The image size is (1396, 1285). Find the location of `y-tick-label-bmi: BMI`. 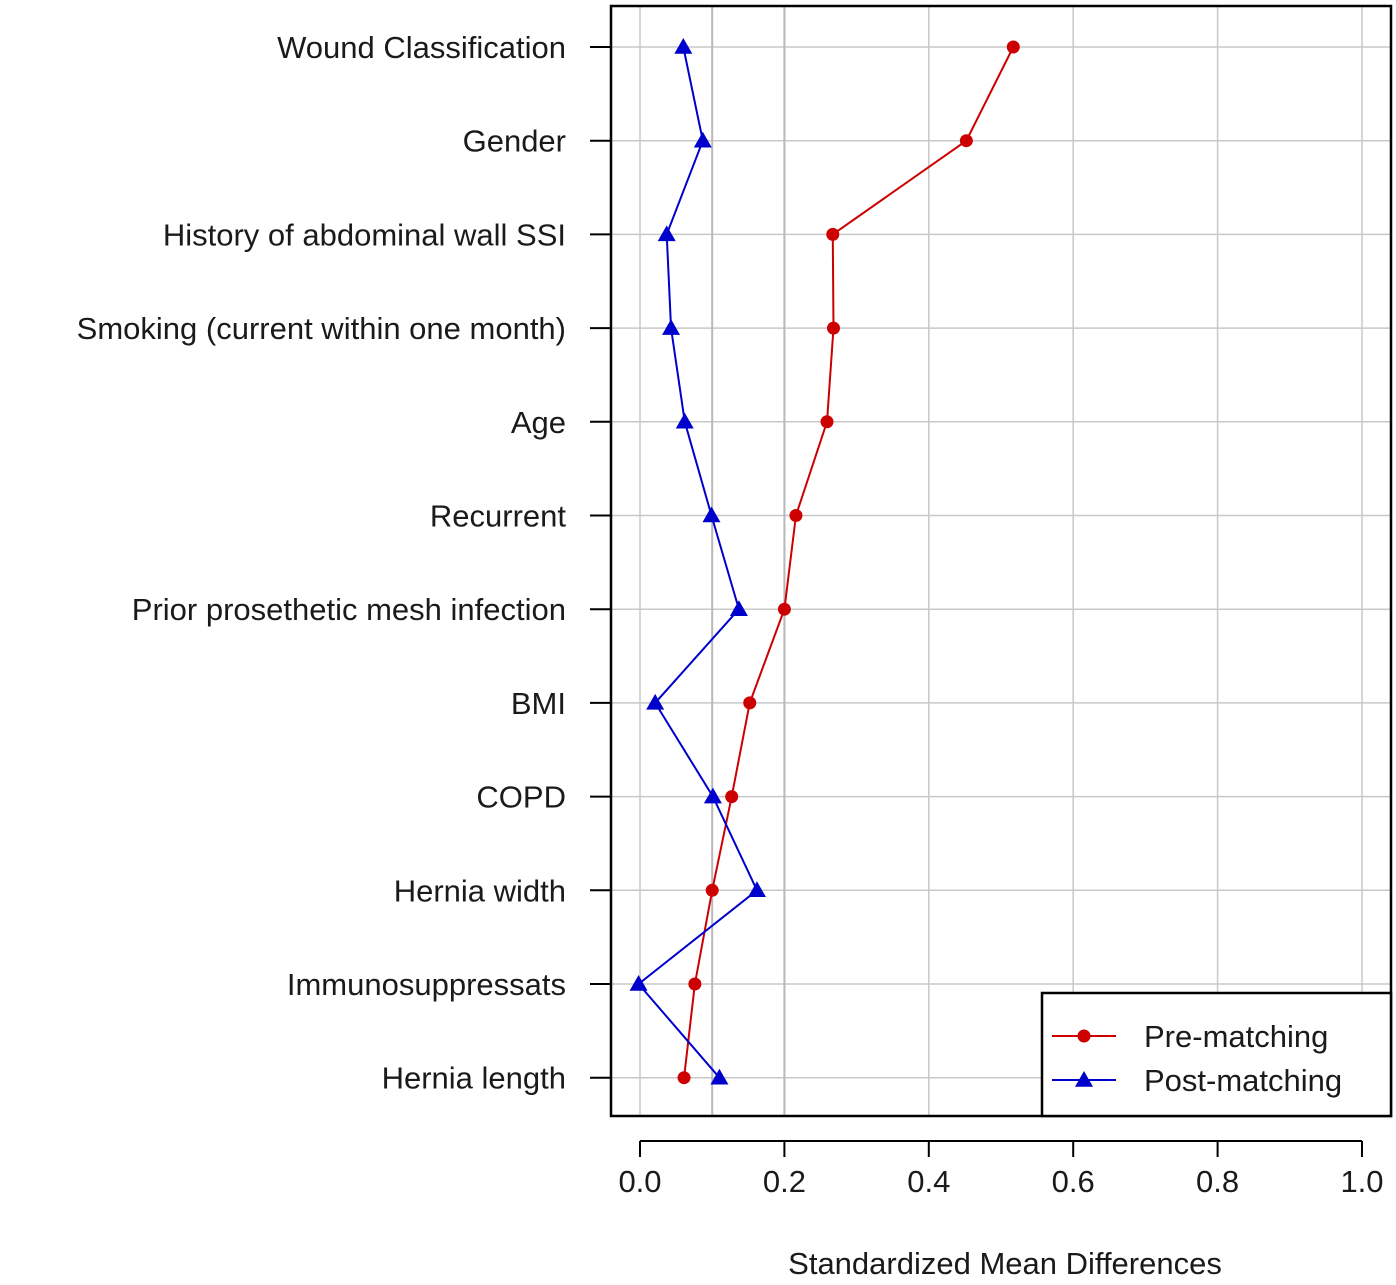

y-tick-label-bmi: BMI is located at coordinates (538, 703).